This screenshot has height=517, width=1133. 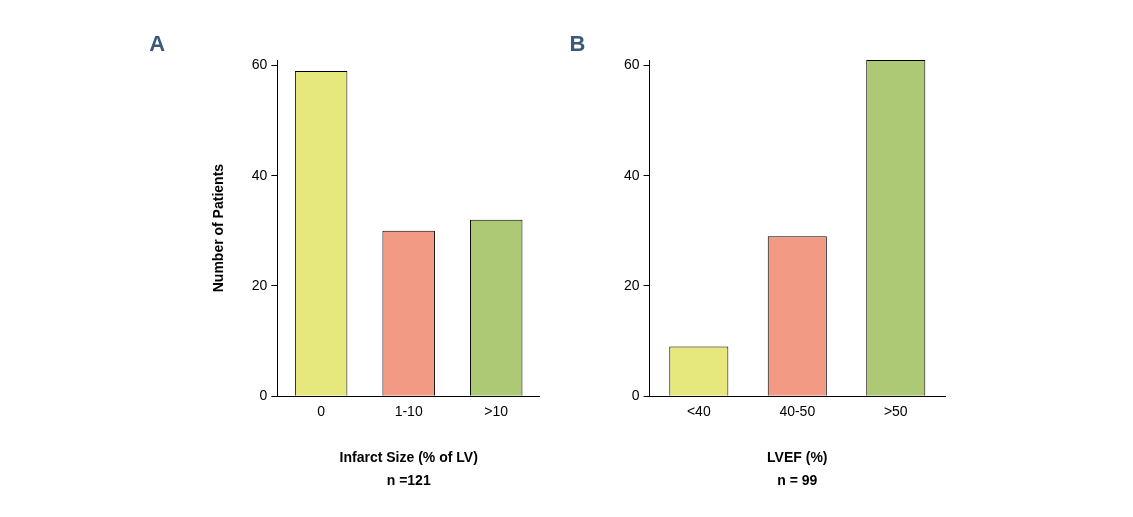 I want to click on y-axis-title: Number of Patients, so click(x=218, y=228).